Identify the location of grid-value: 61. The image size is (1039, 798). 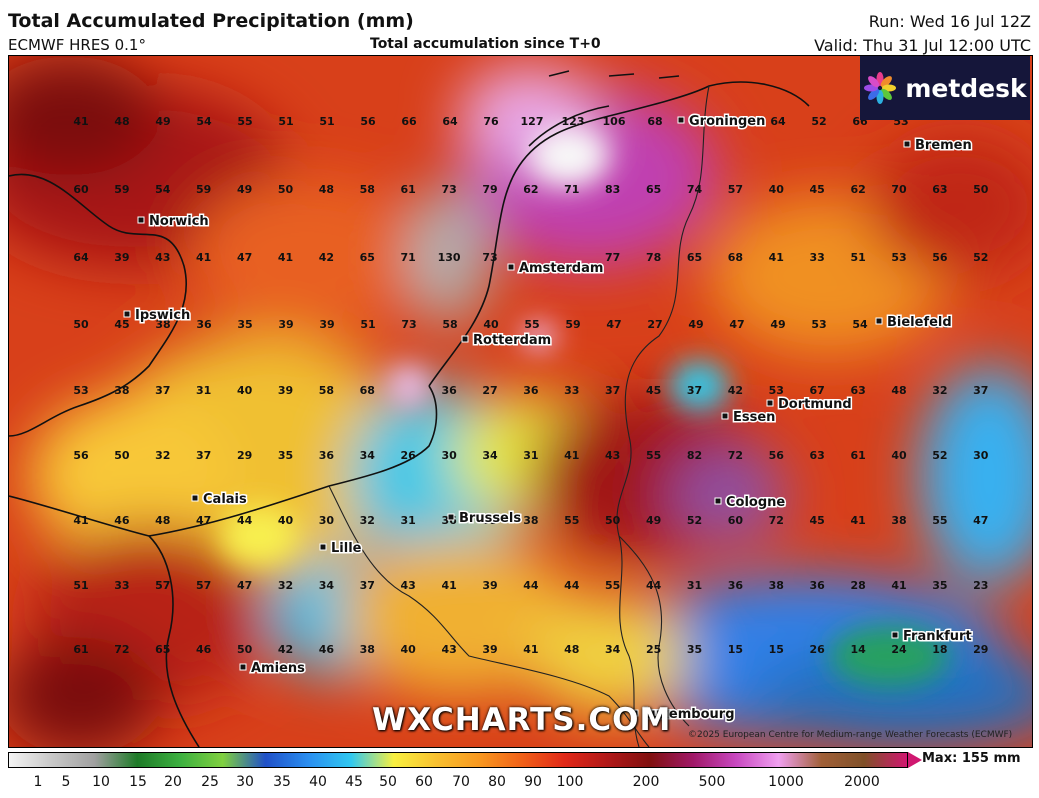
(857, 455).